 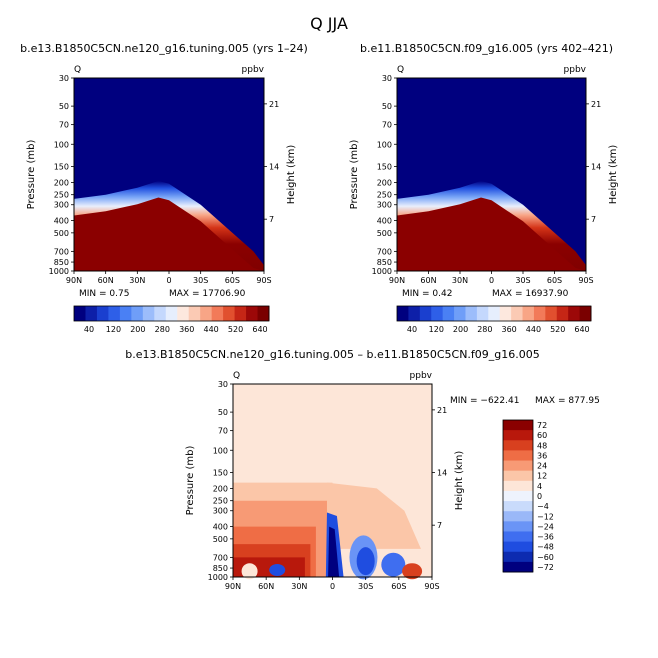 What do you see at coordinates (186, 329) in the screenshot?
I see `colorbar-label: 360` at bounding box center [186, 329].